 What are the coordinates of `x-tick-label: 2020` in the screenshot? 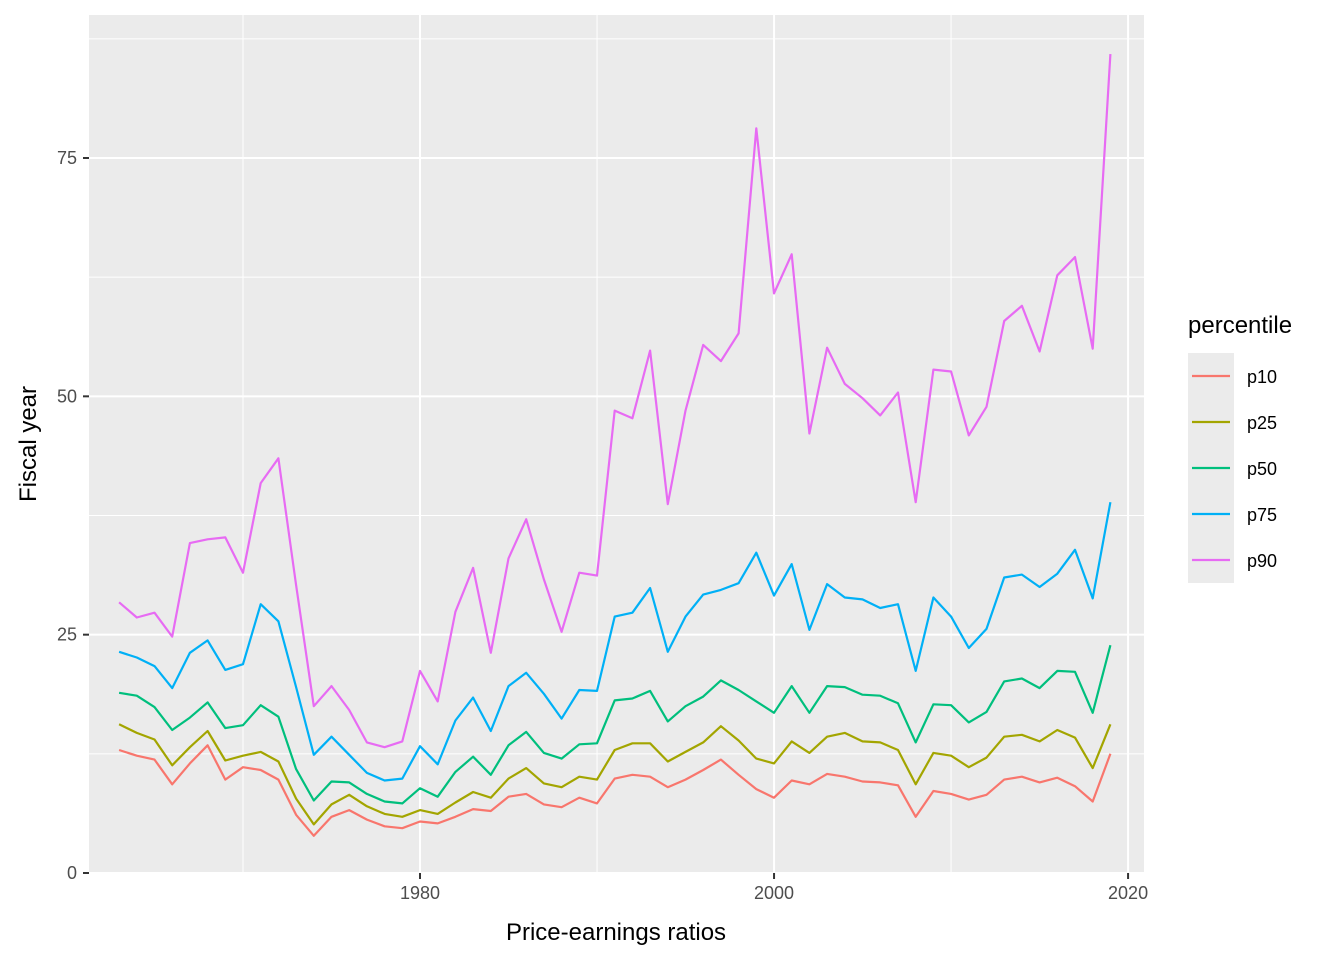 It's located at (1128, 893).